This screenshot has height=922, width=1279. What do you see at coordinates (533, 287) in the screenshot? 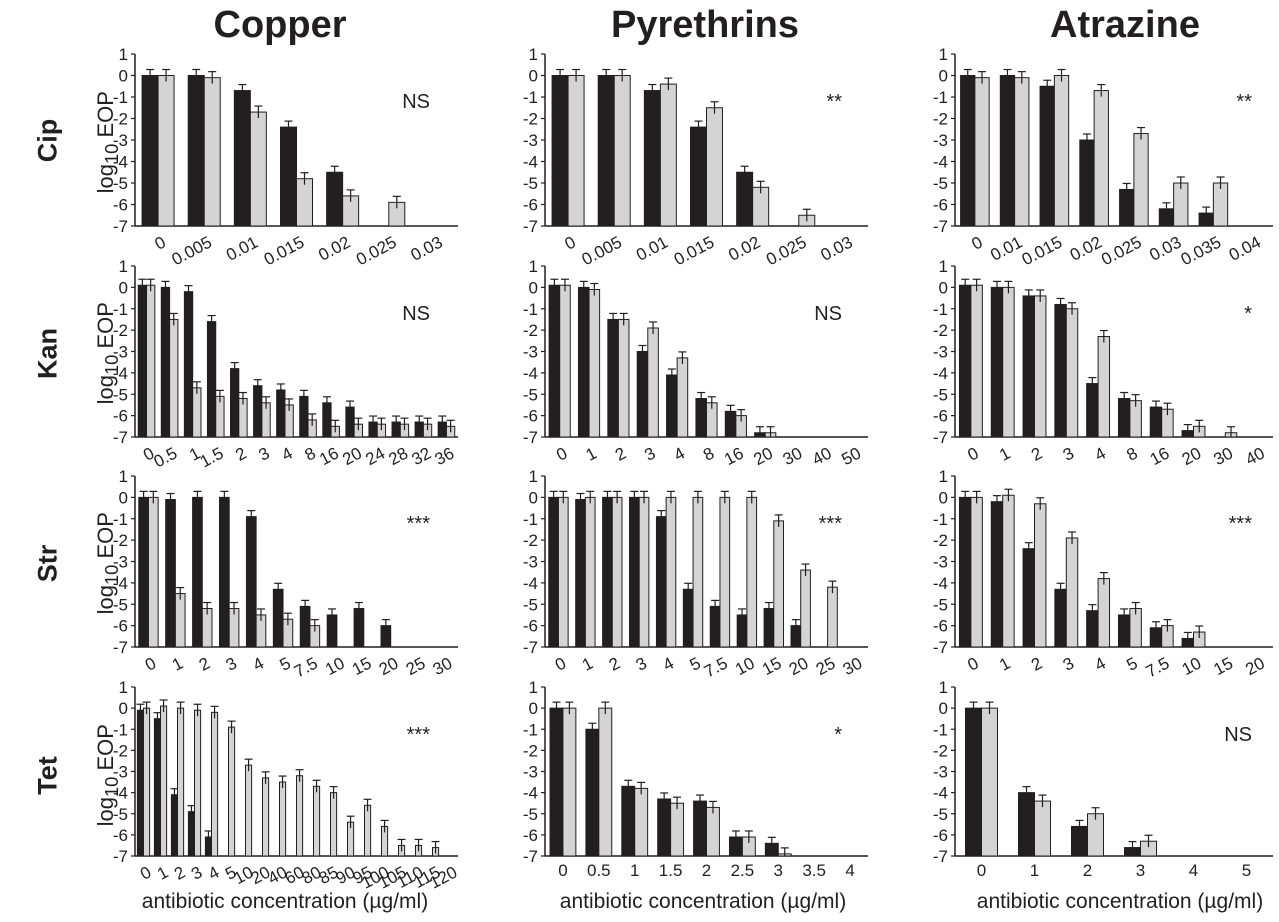
I see `y-tick-label-kan-pyrethrins: 0` at bounding box center [533, 287].